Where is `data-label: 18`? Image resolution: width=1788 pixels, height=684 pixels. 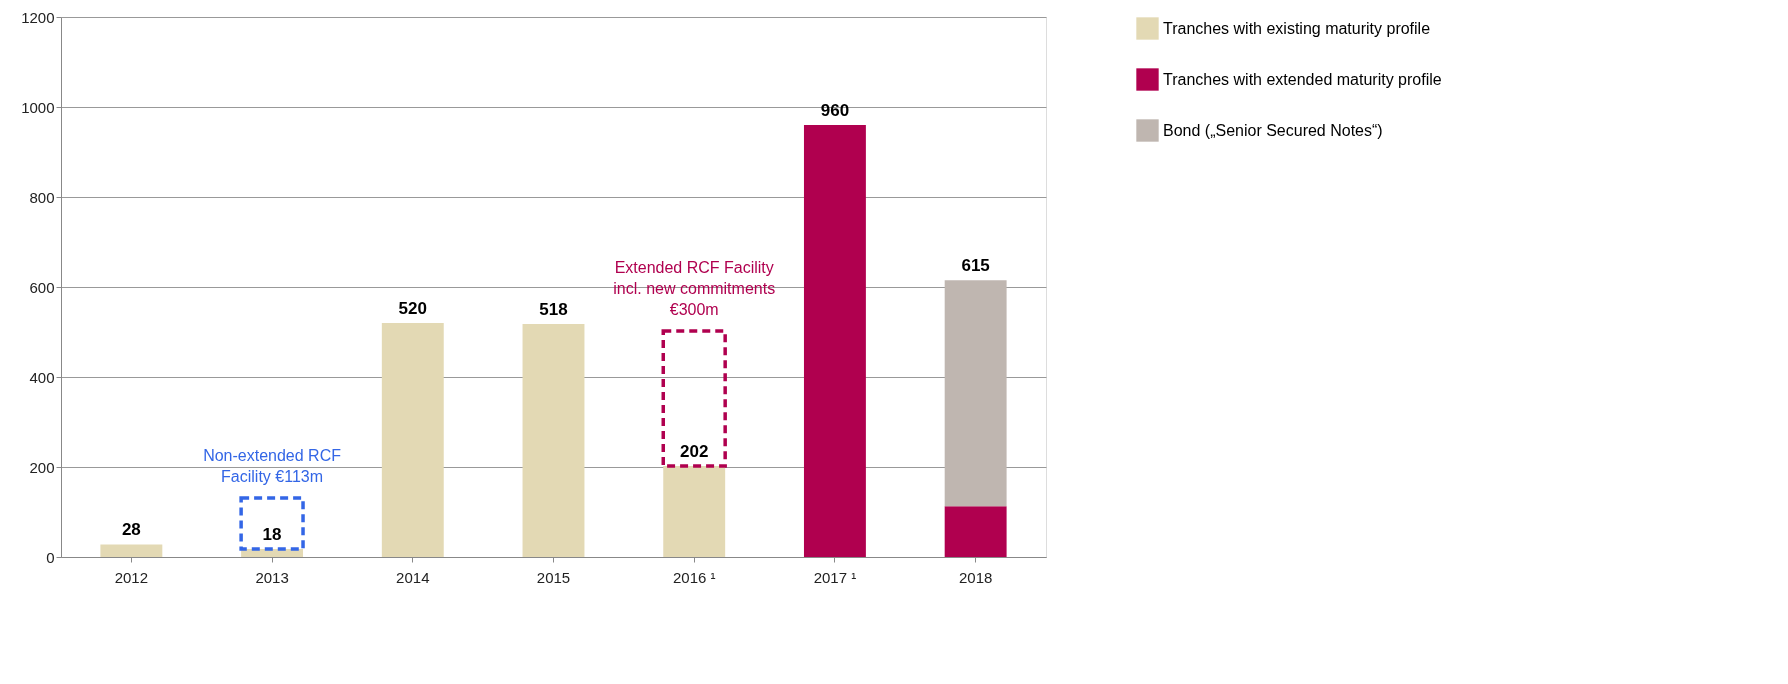
data-label: 18 is located at coordinates (272, 534).